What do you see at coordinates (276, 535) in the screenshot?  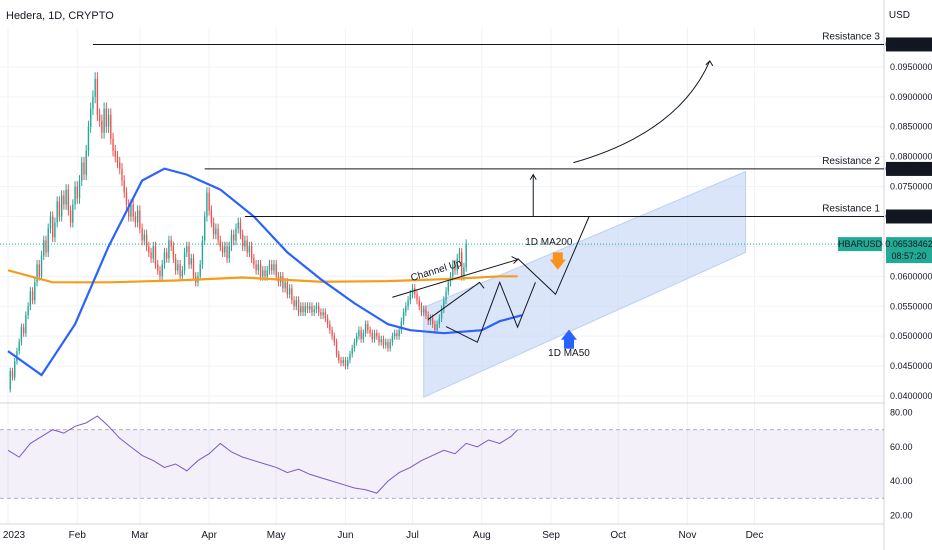 I see `x-tick-label: May` at bounding box center [276, 535].